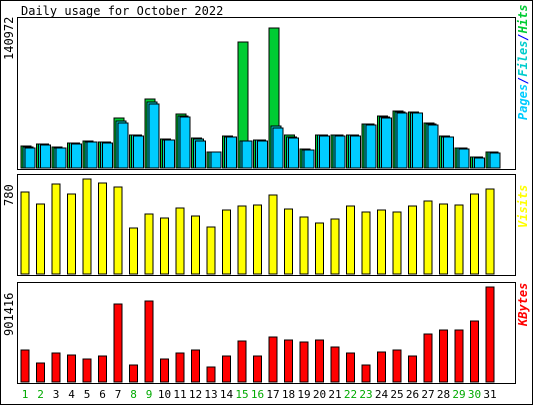 The image size is (533, 405). What do you see at coordinates (396, 394) in the screenshot?
I see `day-label: 25` at bounding box center [396, 394].